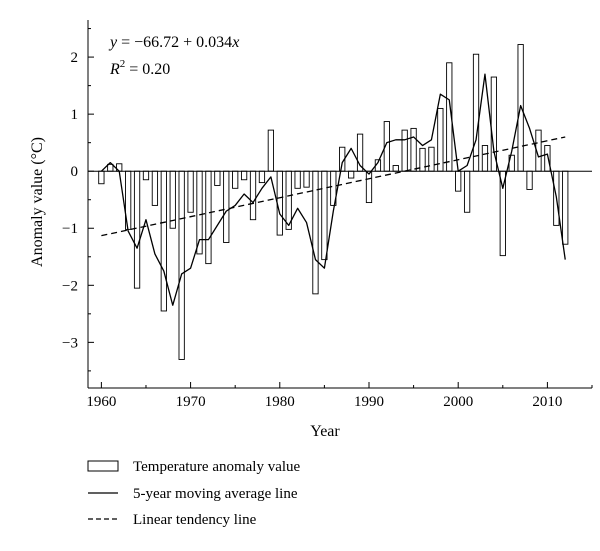 The image size is (600, 551). Describe the element at coordinates (502, 213) in the screenshot. I see `bar-2005` at that location.